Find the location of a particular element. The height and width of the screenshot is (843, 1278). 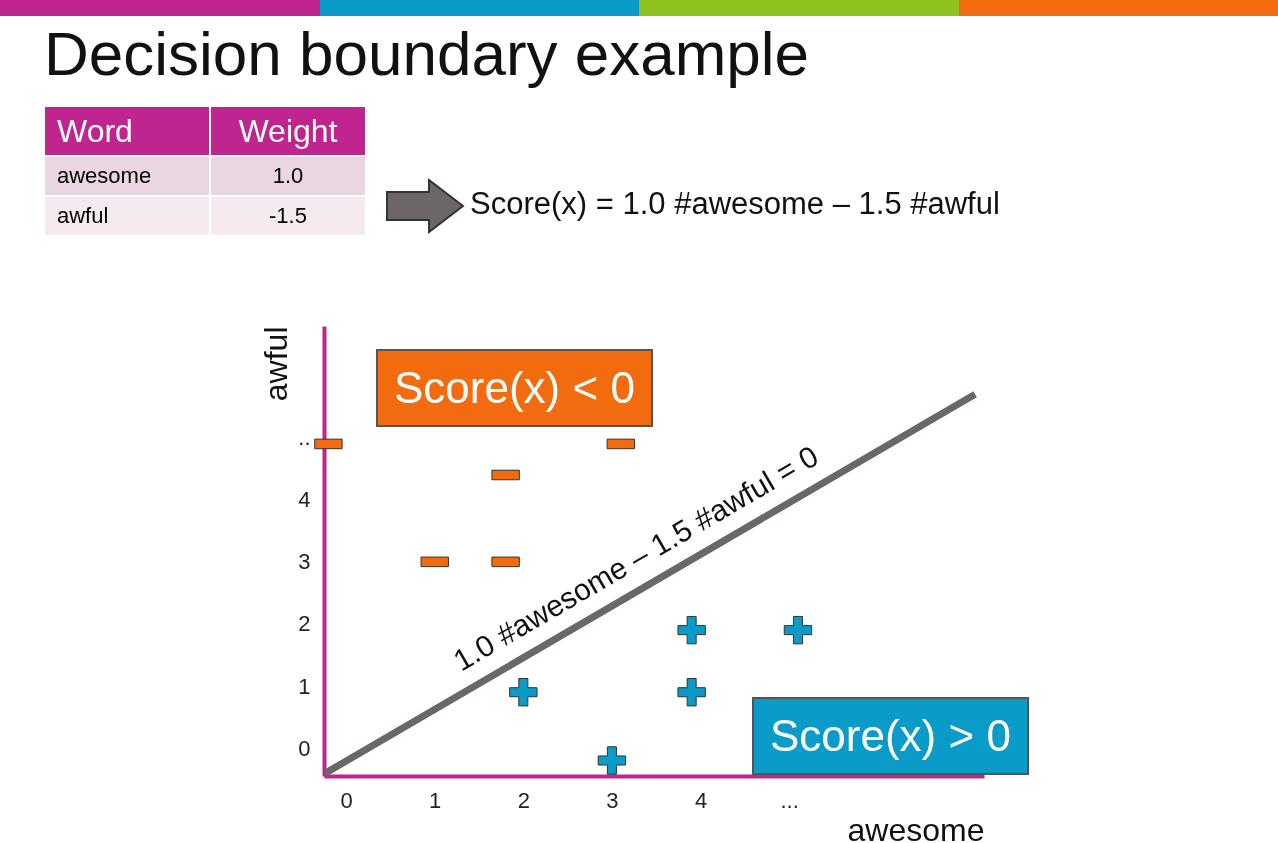

y-tick-label: 0 is located at coordinates (304, 748).